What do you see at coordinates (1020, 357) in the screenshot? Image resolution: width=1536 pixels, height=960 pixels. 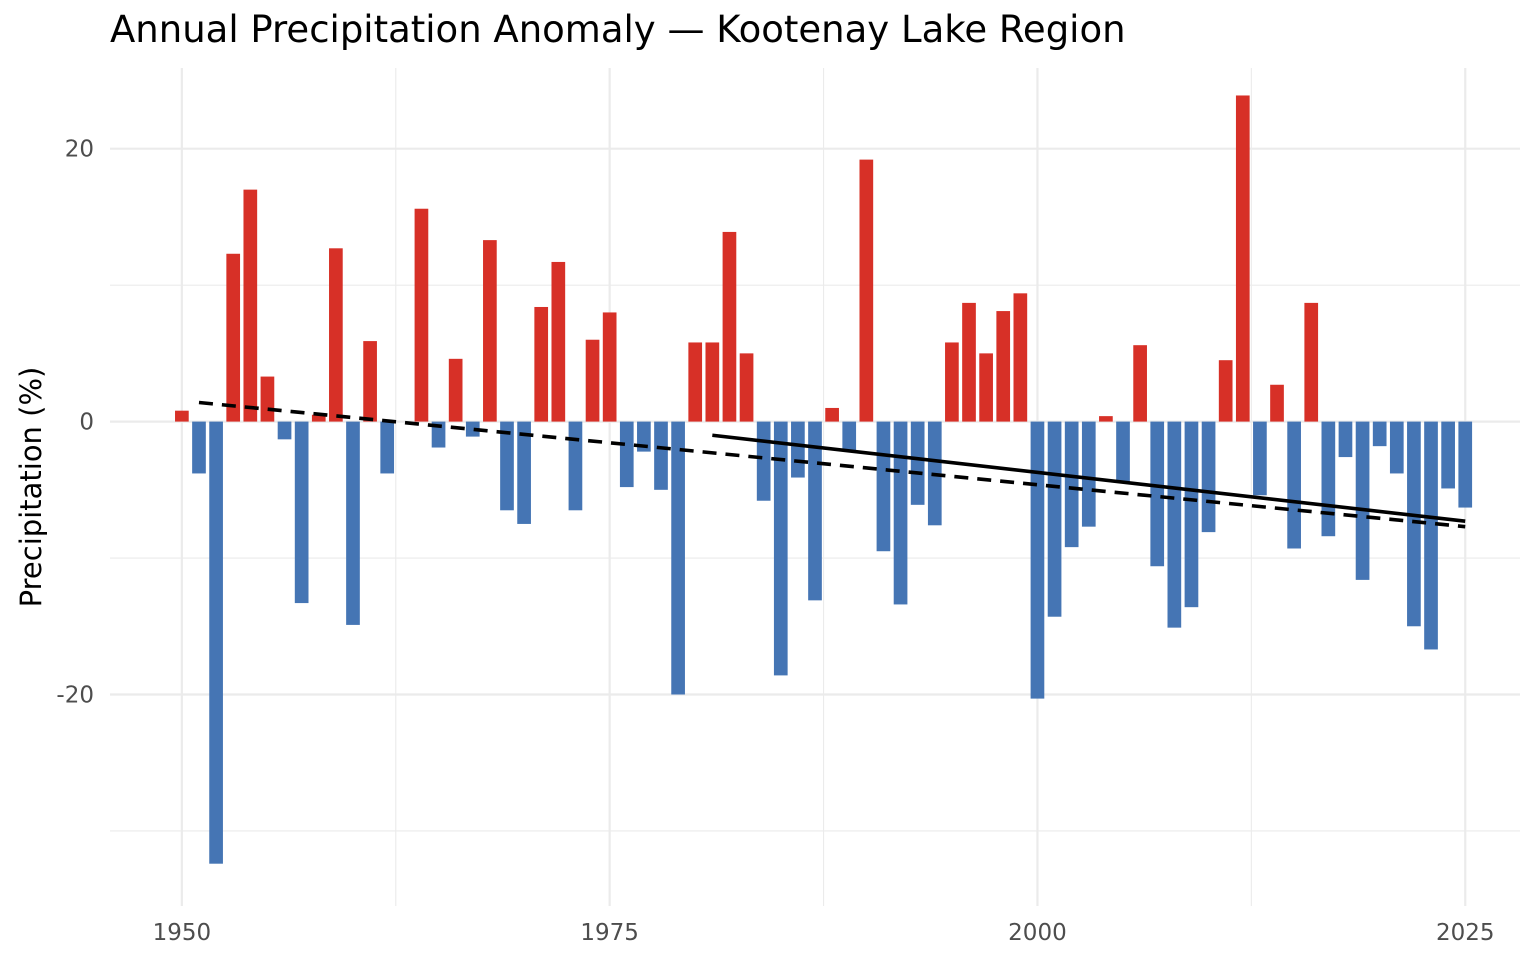 I see `bar-1999` at bounding box center [1020, 357].